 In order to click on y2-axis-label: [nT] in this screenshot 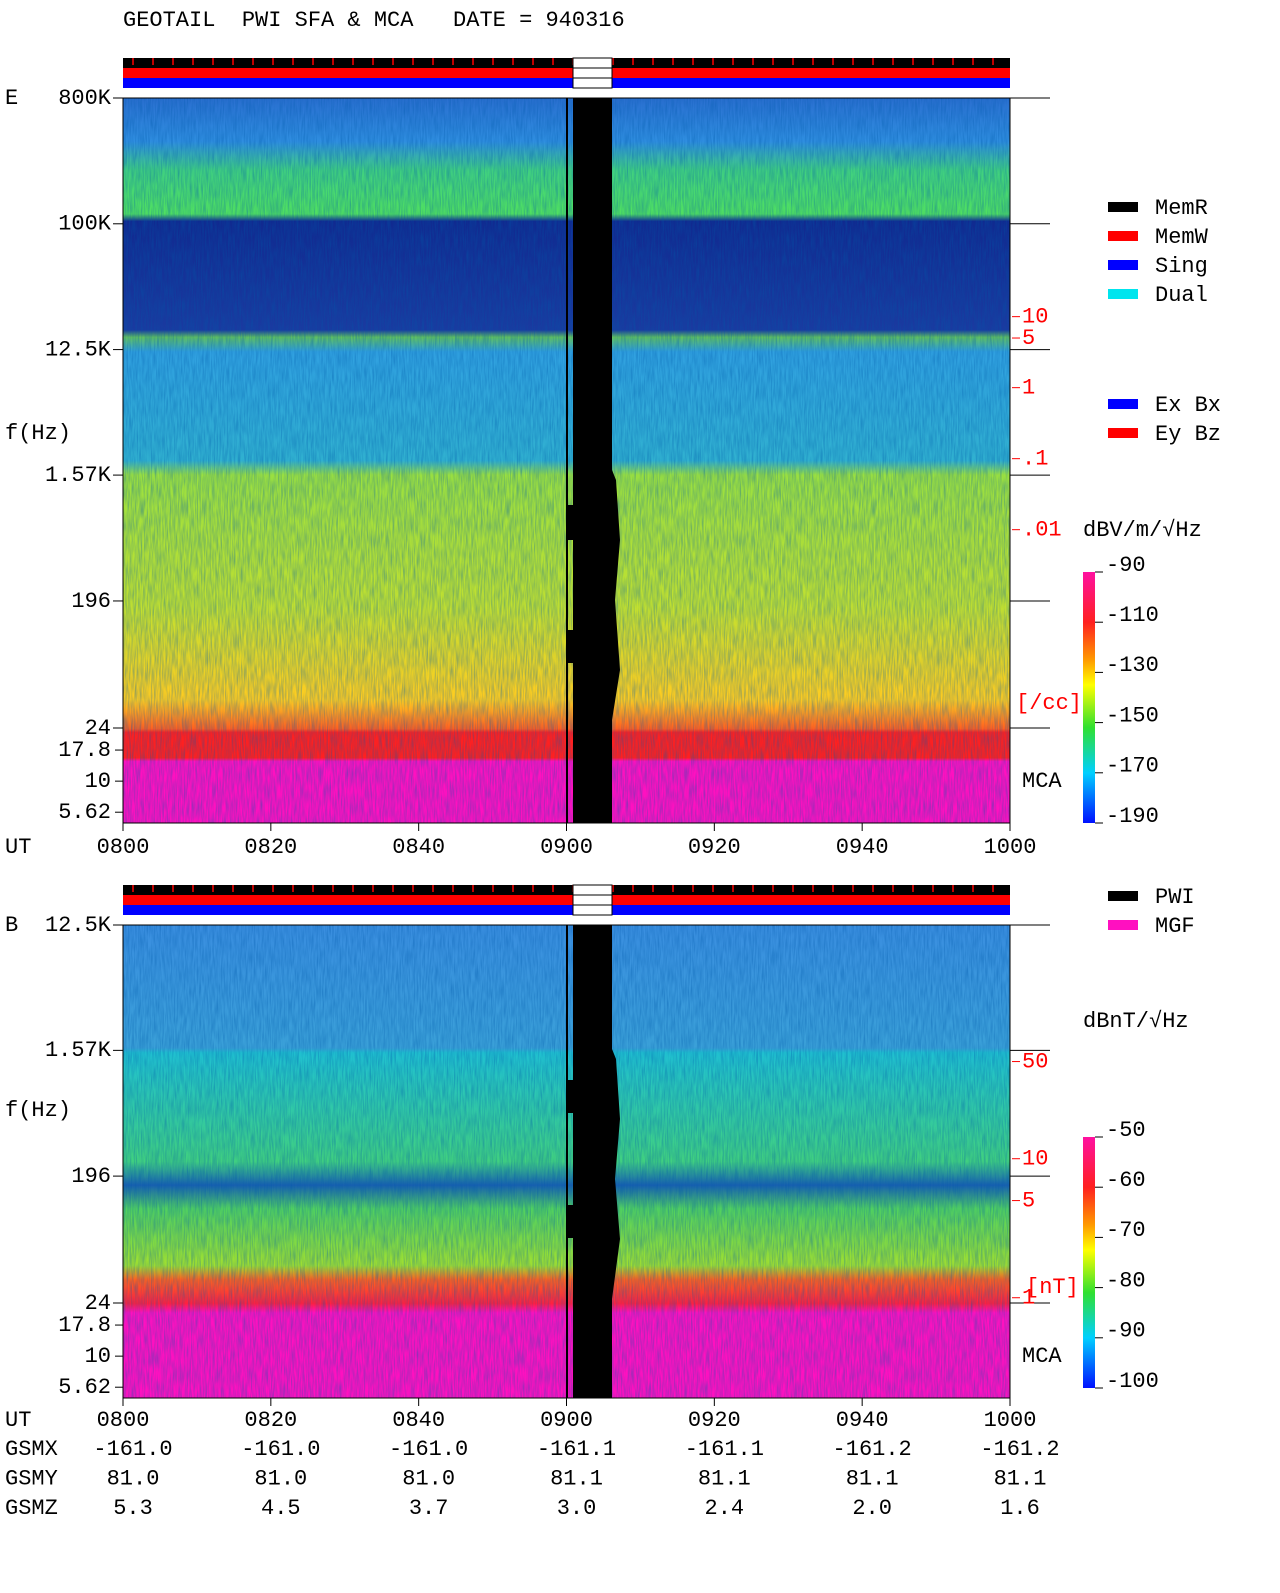, I will do `click(1052, 1287)`.